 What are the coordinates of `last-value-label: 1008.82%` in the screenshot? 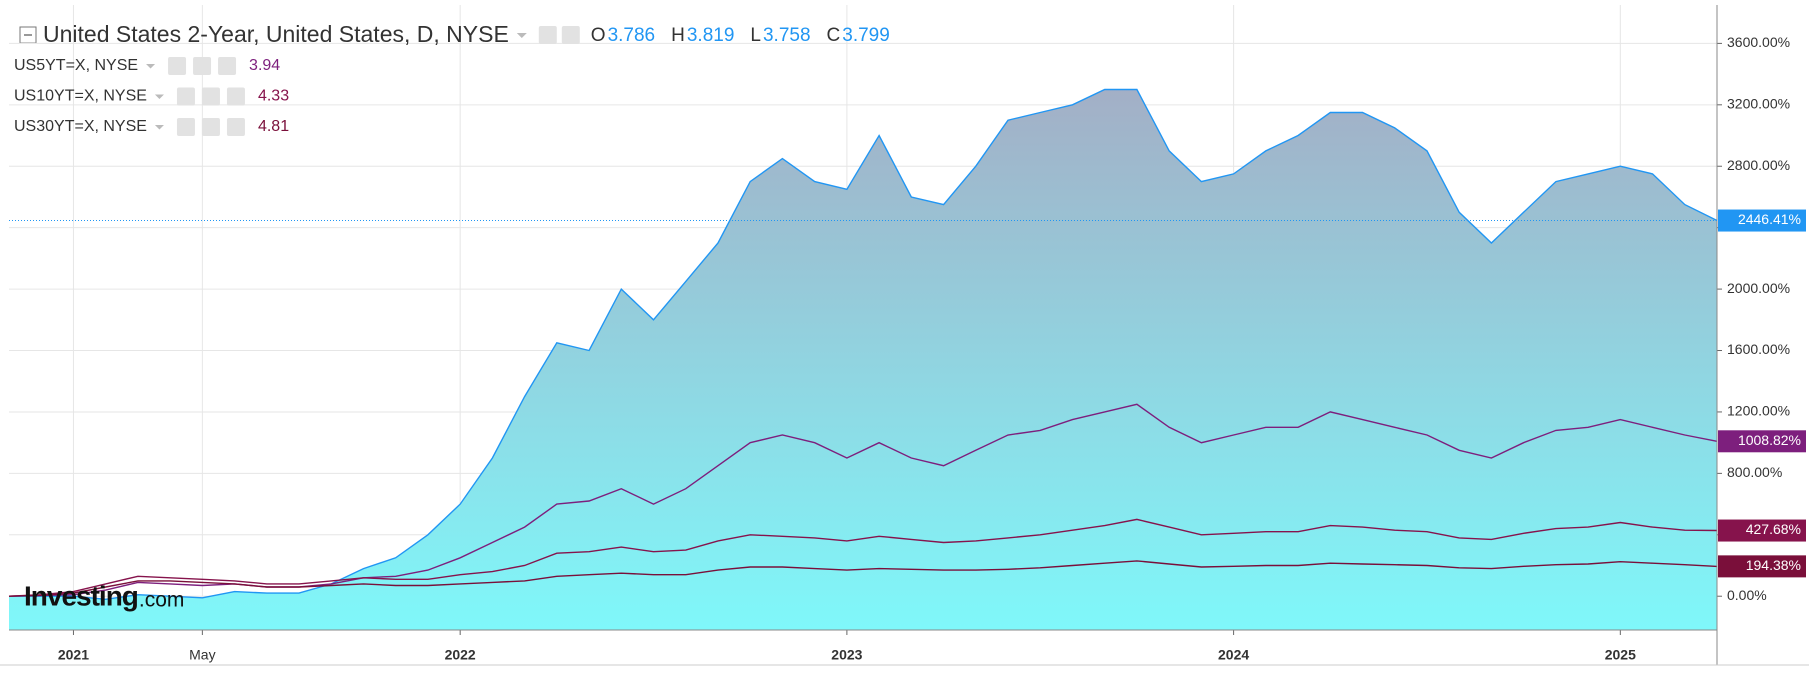 It's located at (1769, 440).